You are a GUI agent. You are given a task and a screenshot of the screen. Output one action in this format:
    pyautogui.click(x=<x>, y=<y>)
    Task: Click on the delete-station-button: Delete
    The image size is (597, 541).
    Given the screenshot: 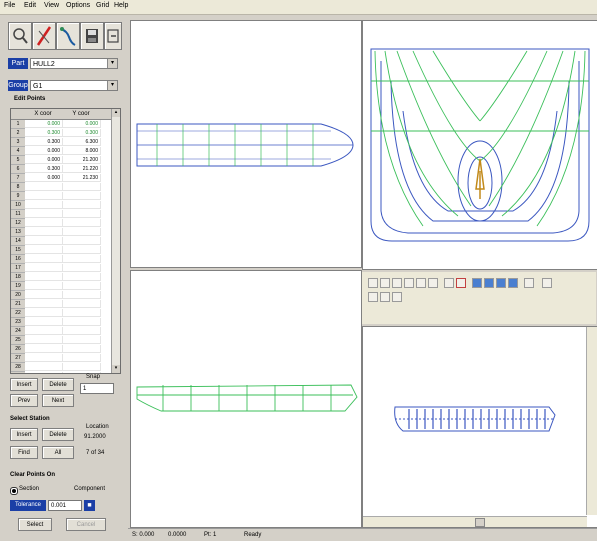 What is the action you would take?
    pyautogui.click(x=58, y=434)
    